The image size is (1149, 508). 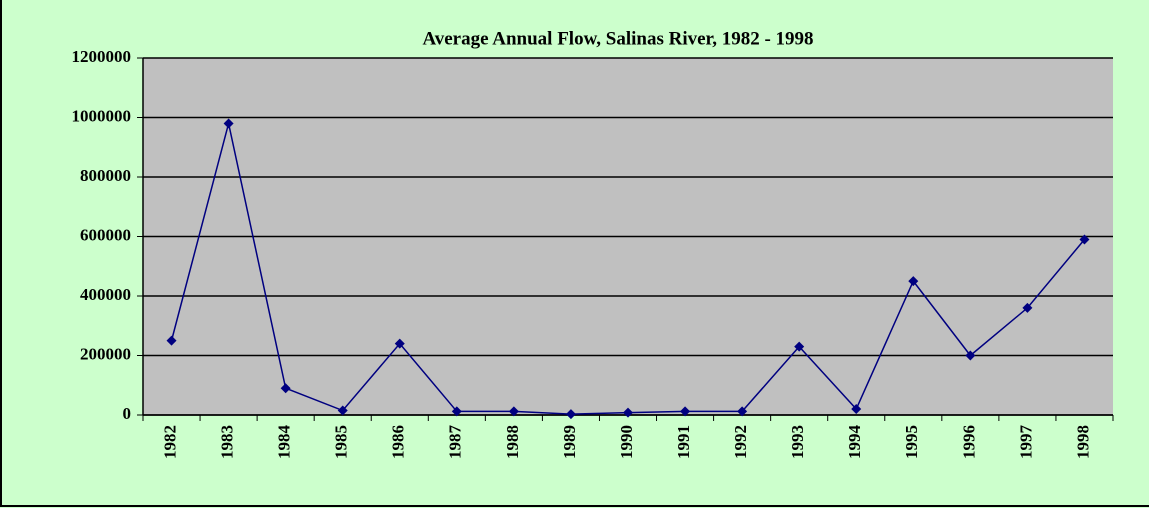 What do you see at coordinates (854, 442) in the screenshot?
I see `x-tick-label: 1994` at bounding box center [854, 442].